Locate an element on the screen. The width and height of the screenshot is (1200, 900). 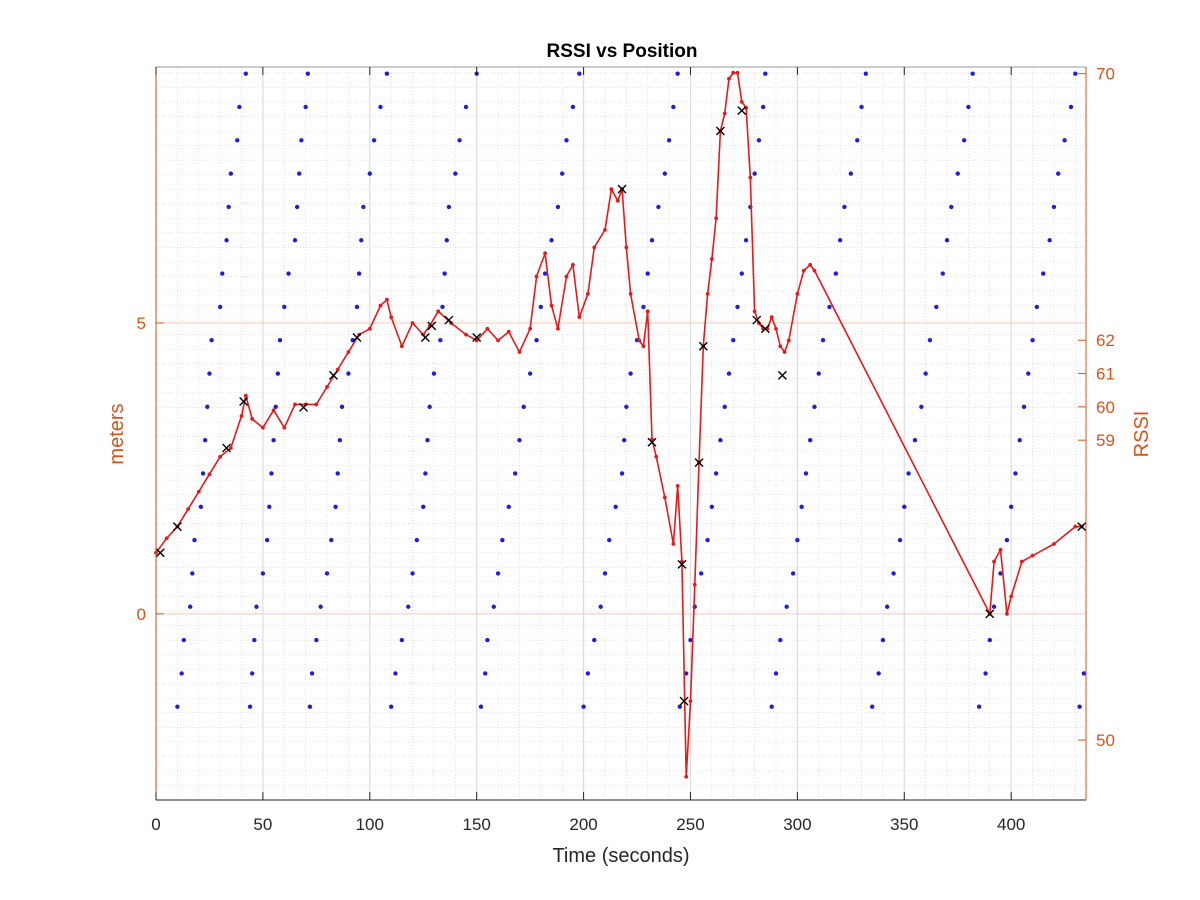
x-marker is located at coordinates (357, 338).